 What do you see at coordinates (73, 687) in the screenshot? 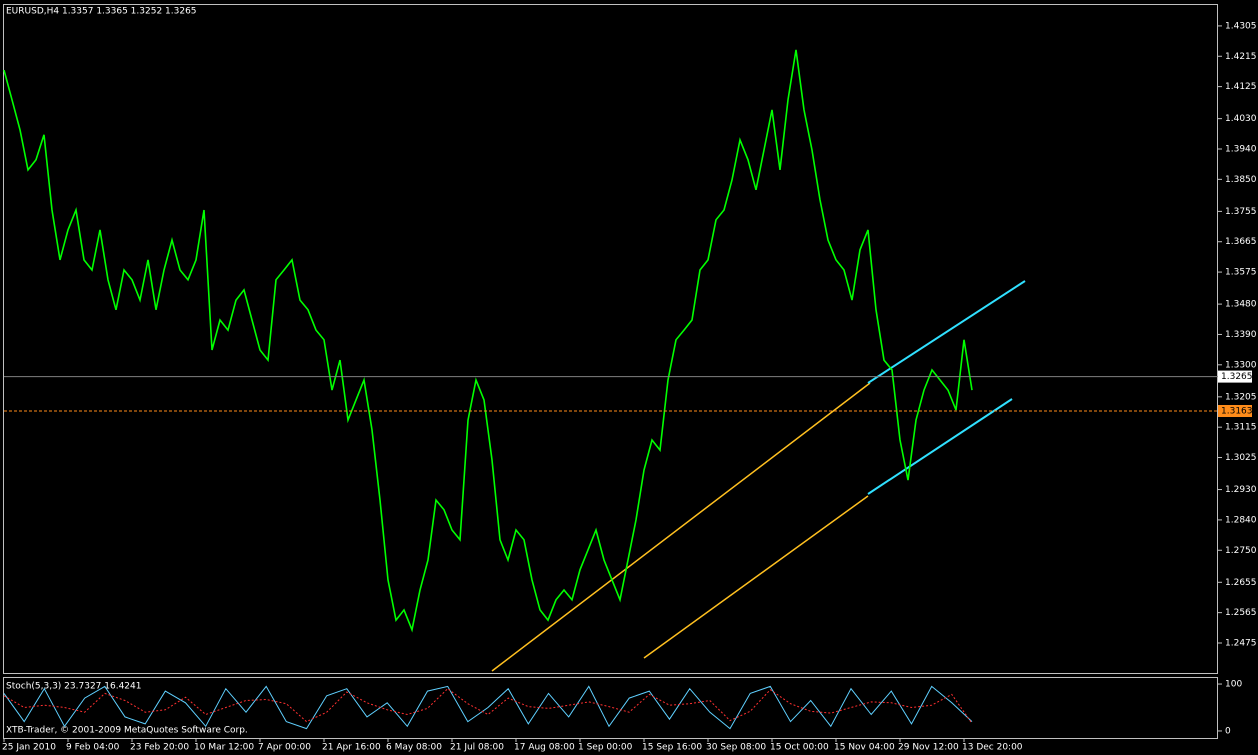
I see `stoch-title: Stoch(5,3,3) 23.7327 16.4241` at bounding box center [73, 687].